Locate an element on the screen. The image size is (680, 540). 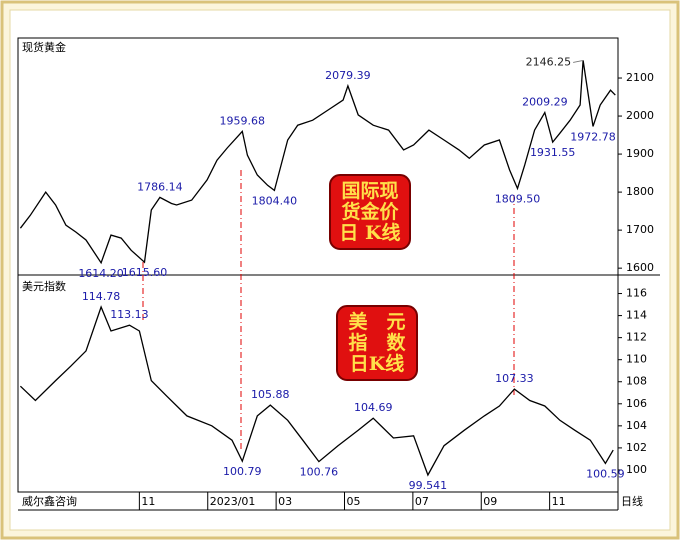
x-tick-label: 03 is located at coordinates (285, 501).